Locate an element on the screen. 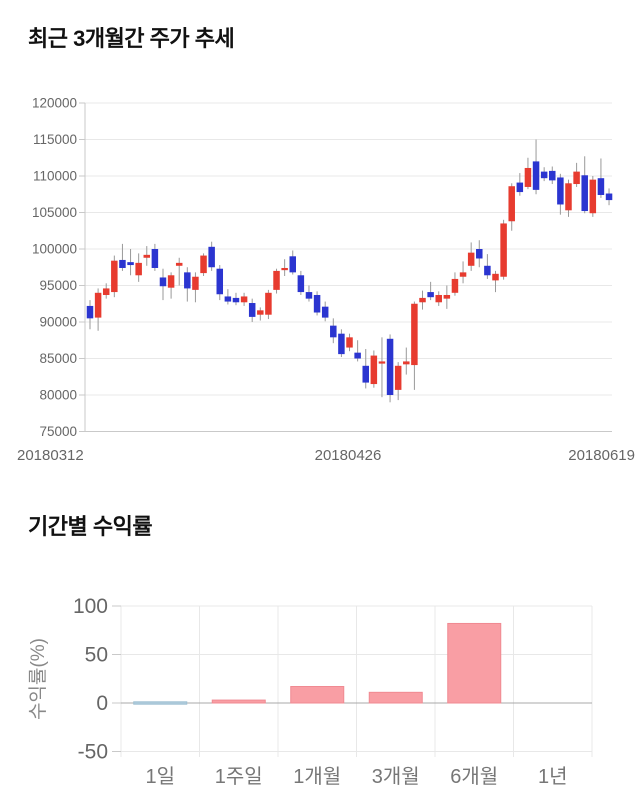  x-category-label: 1일 is located at coordinates (160, 776).